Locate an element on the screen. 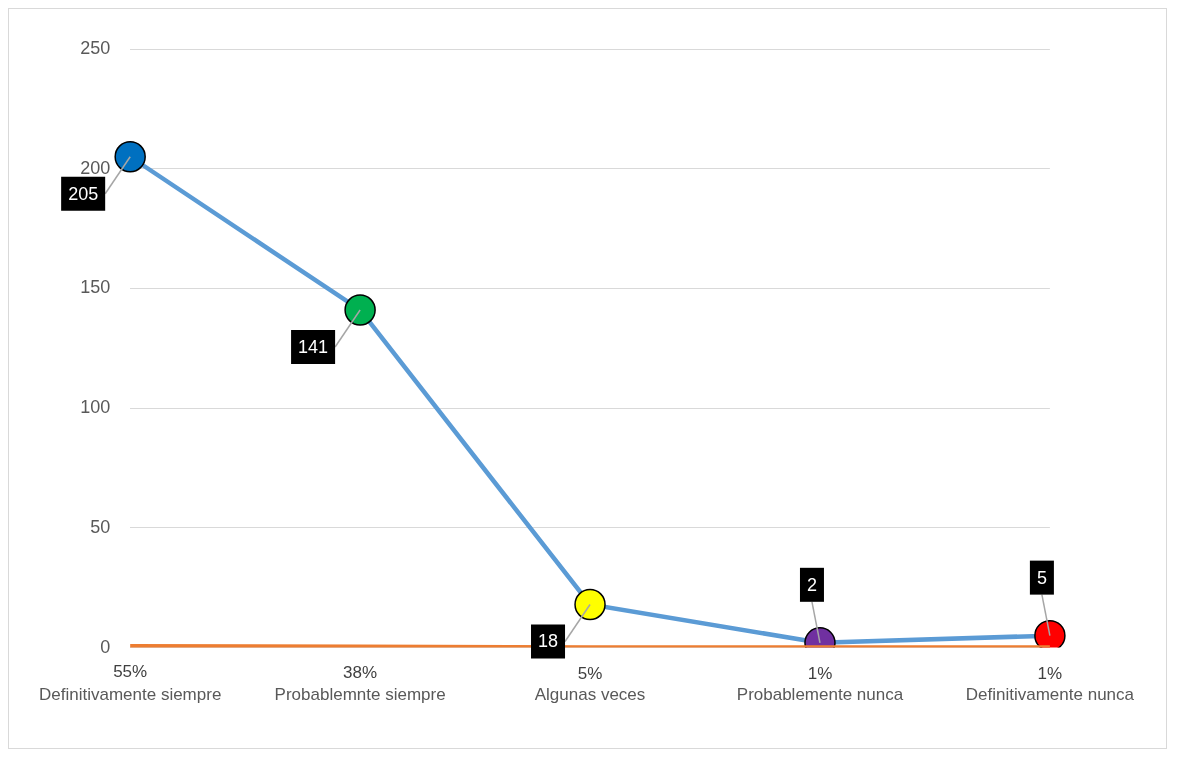 The width and height of the screenshot is (1177, 759). data-label: 38% is located at coordinates (360, 672).